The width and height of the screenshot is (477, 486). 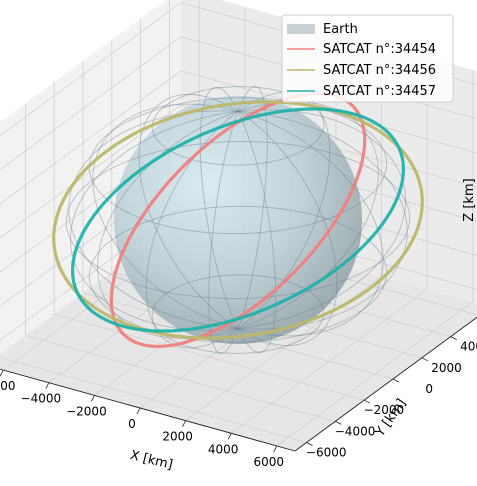 What do you see at coordinates (86, 411) in the screenshot?
I see `x-tick-label: −2000` at bounding box center [86, 411].